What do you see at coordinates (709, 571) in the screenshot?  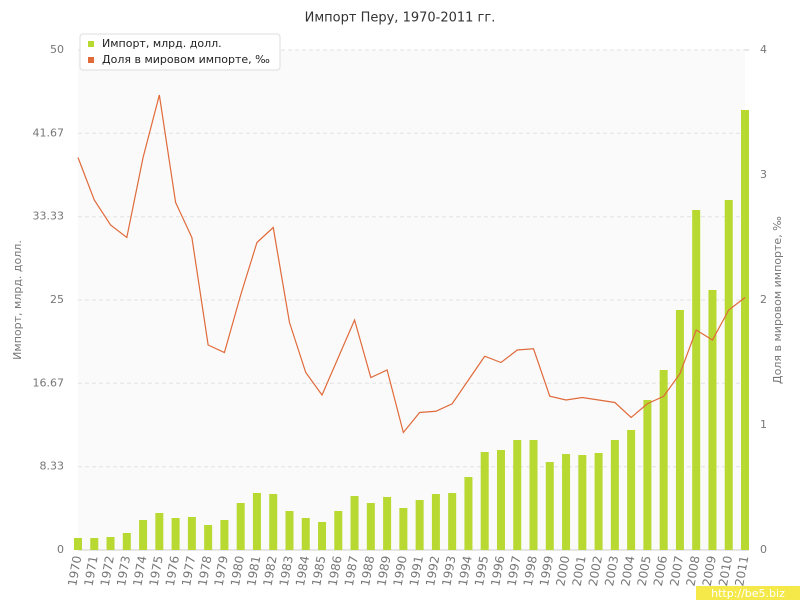 I see `x-tick-label: 2009` at bounding box center [709, 571].